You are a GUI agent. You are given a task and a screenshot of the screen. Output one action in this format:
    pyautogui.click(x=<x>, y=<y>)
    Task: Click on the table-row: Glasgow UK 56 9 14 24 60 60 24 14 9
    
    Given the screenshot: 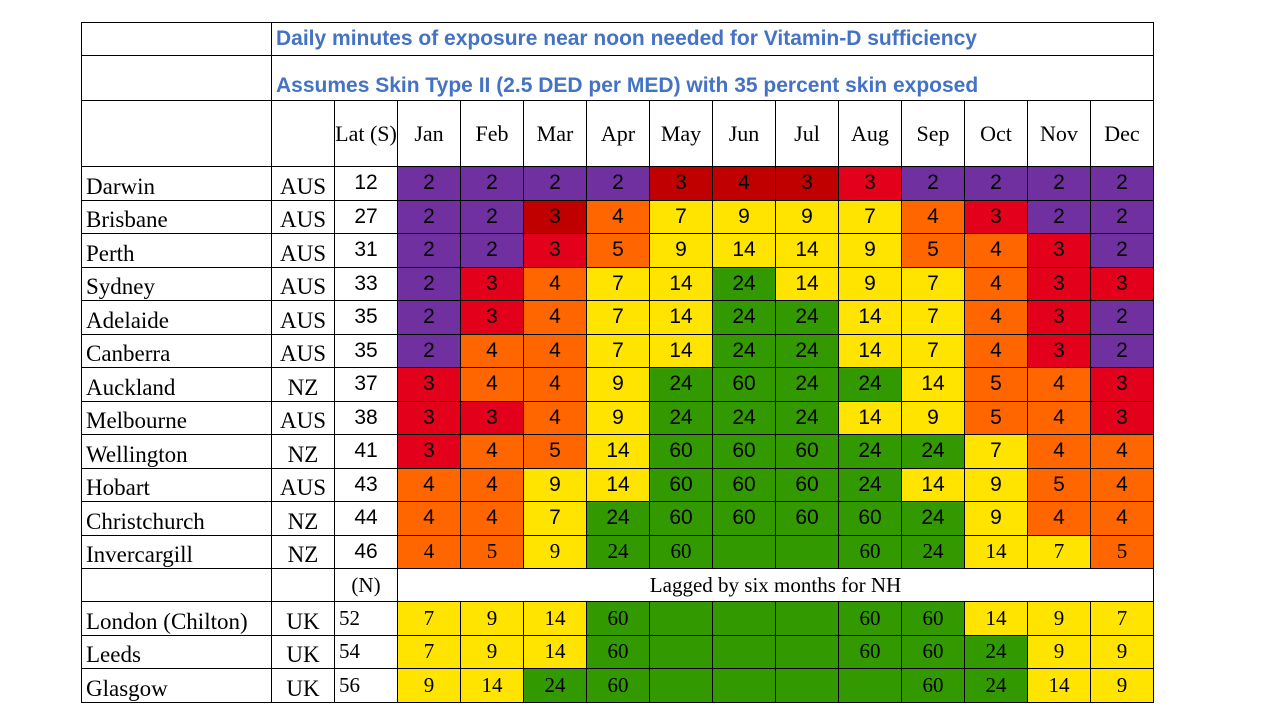 What is the action you would take?
    pyautogui.click(x=617, y=685)
    